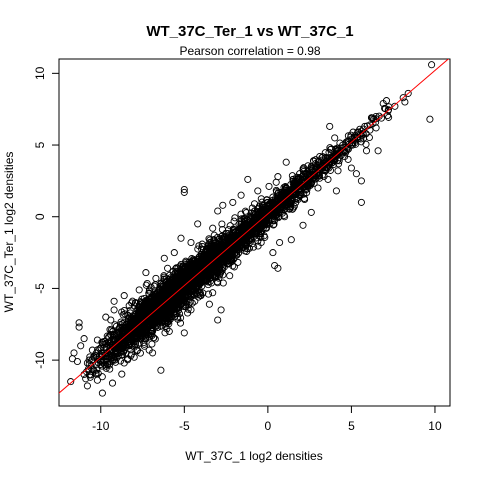 The width and height of the screenshot is (480, 480). I want to click on y-tick-label: 5, so click(40, 144).